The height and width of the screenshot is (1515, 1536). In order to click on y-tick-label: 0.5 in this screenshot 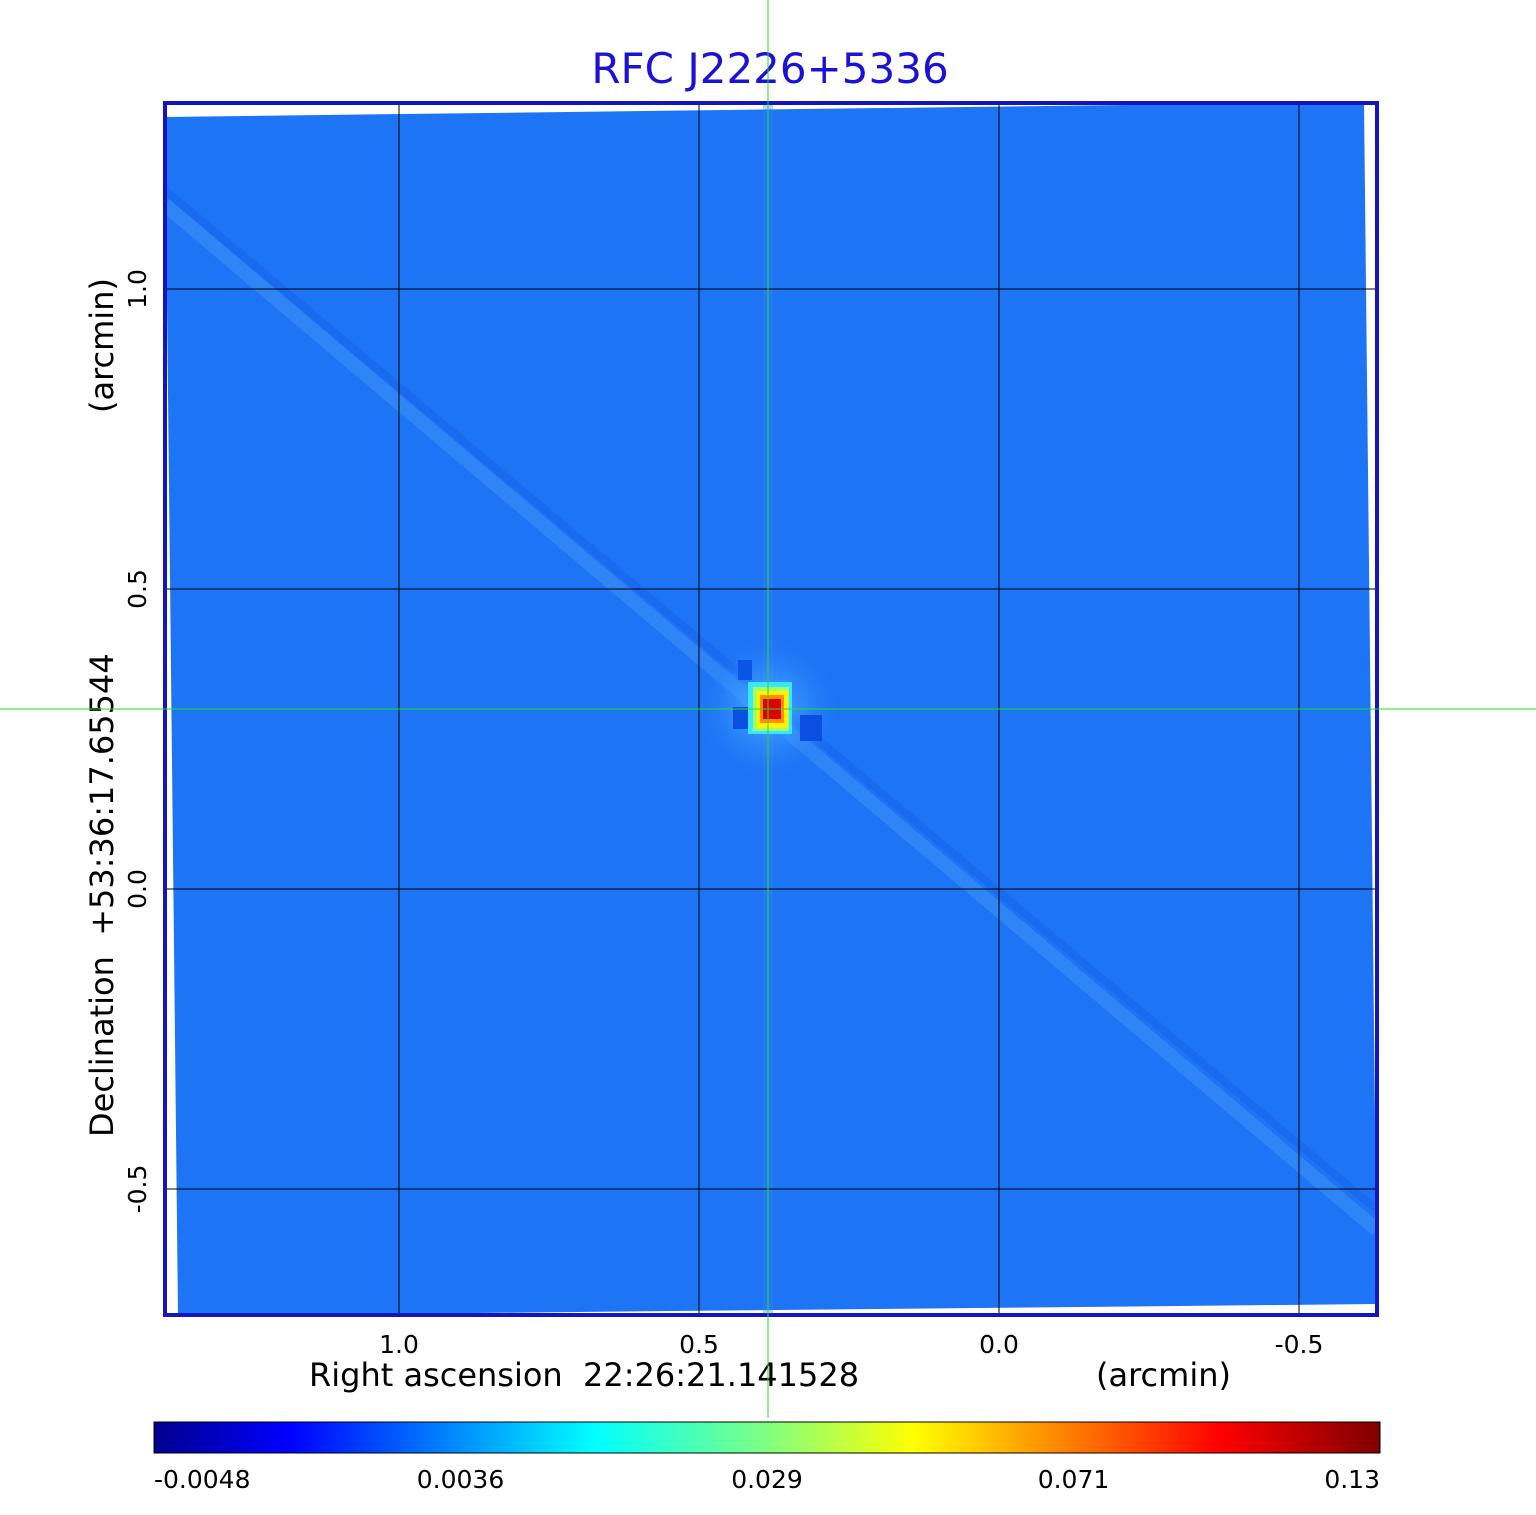, I will do `click(137, 589)`.